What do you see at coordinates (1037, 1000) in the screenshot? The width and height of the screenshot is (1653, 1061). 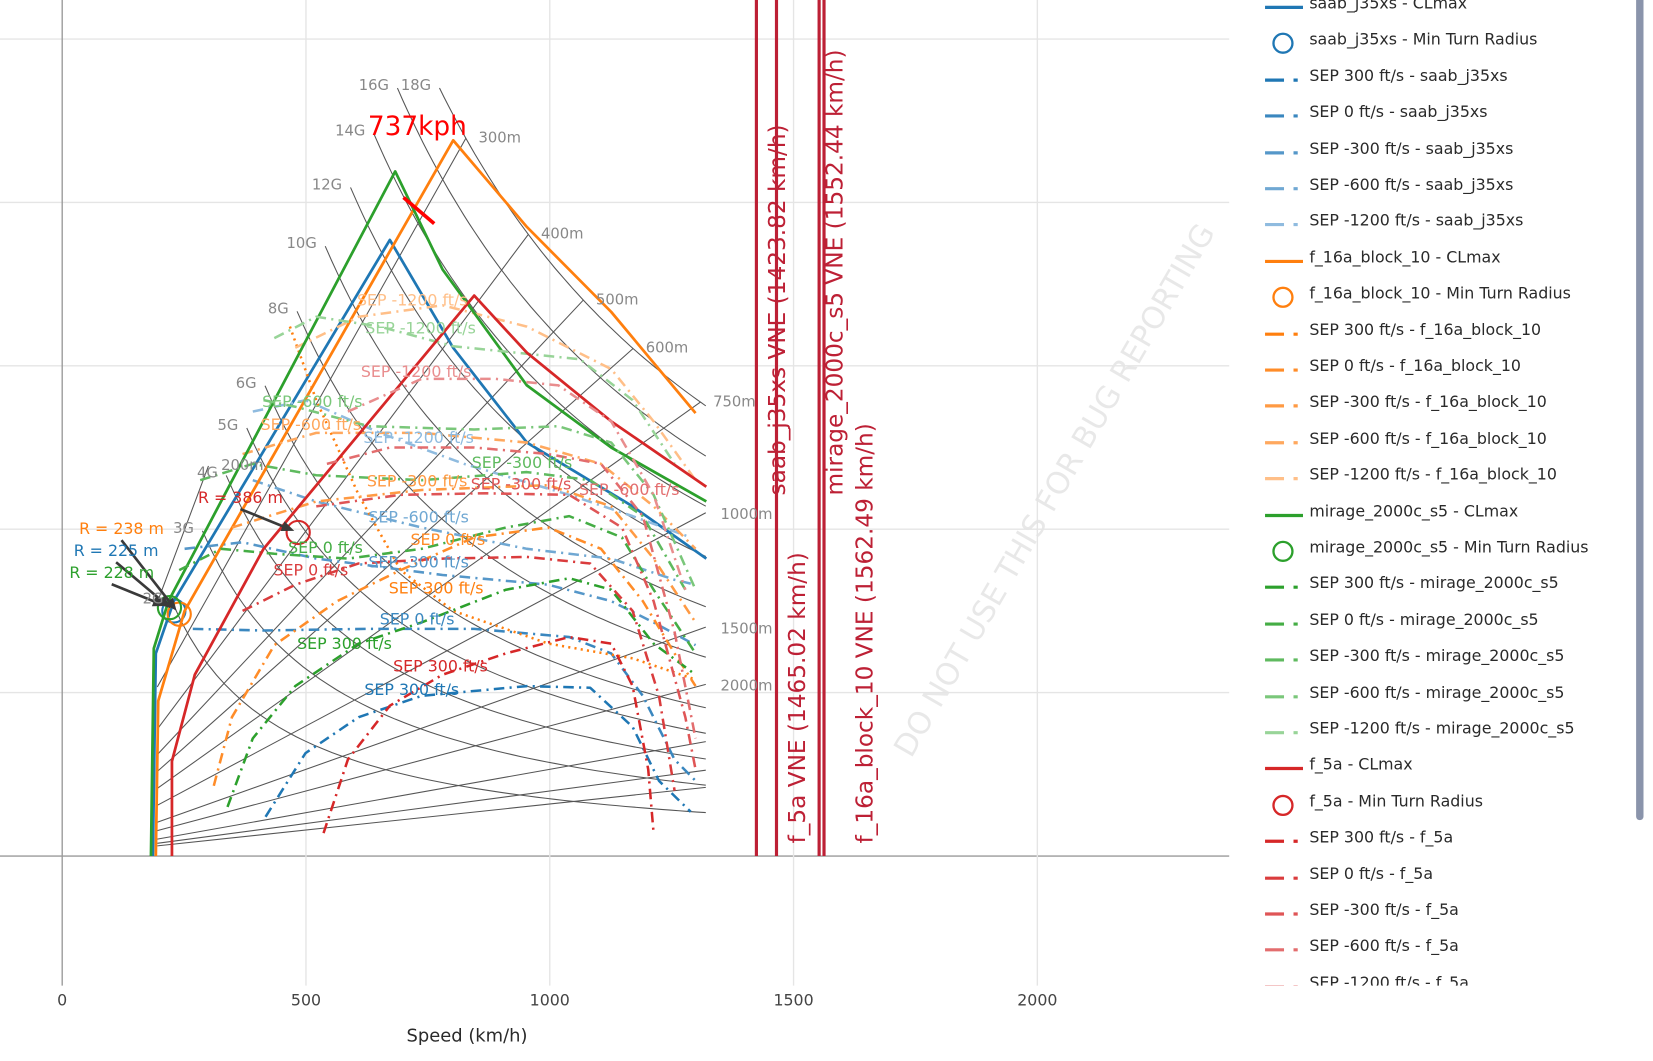 I see `x-tick-label: 2000` at bounding box center [1037, 1000].